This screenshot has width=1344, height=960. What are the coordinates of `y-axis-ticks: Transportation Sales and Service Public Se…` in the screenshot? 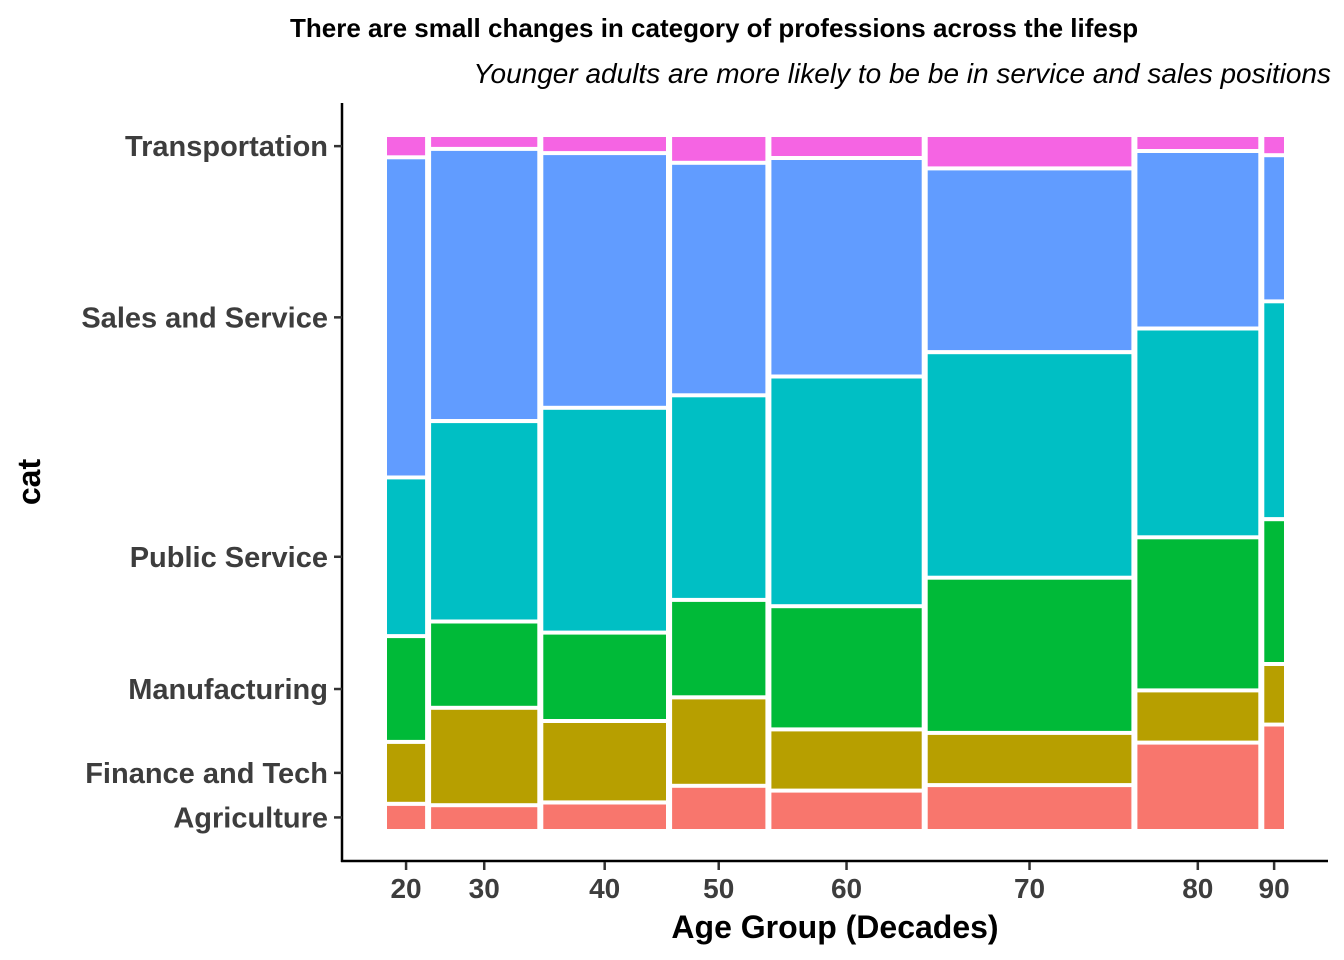 It's located at (211, 482).